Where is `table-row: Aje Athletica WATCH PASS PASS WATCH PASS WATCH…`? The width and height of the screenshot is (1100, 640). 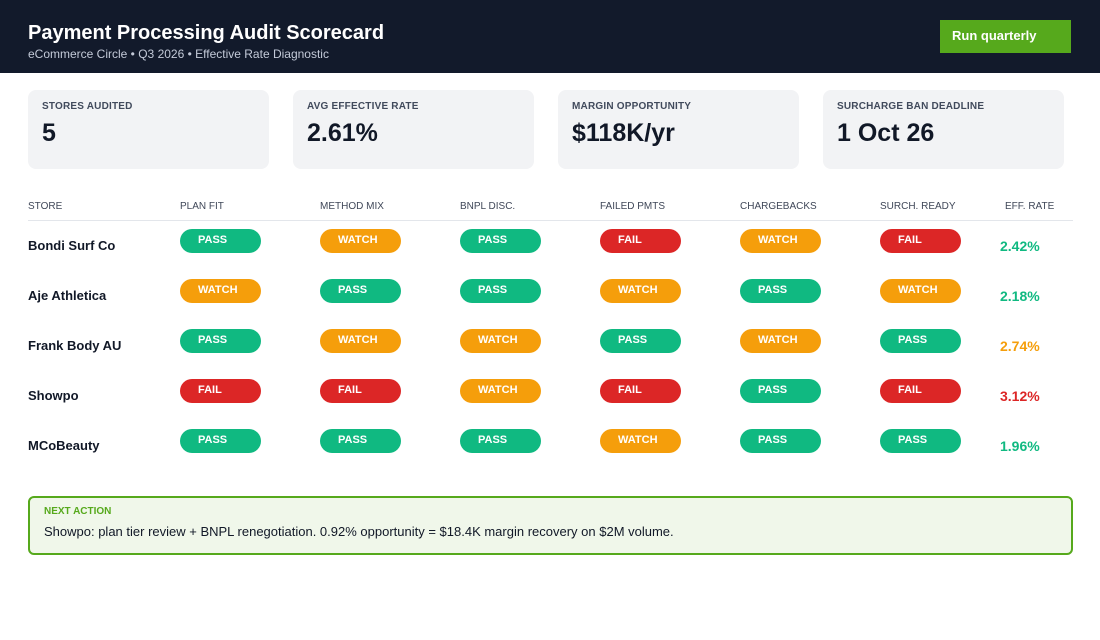
table-row: Aje Athletica WATCH PASS PASS WATCH PASS WATCH… is located at coordinates (550, 296).